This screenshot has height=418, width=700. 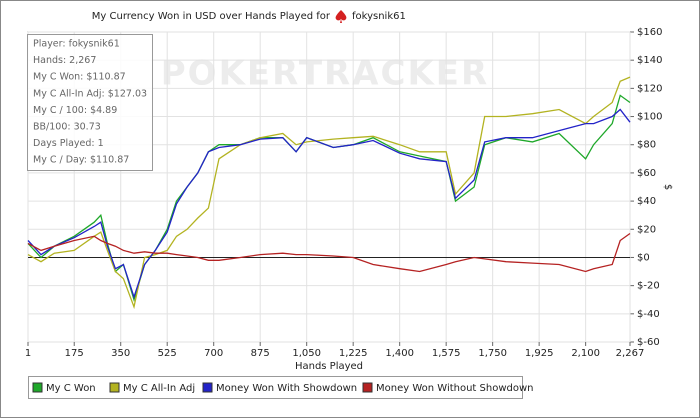 What do you see at coordinates (90, 93) in the screenshot?
I see `stat-line: My C All-In Adj: $127.03` at bounding box center [90, 93].